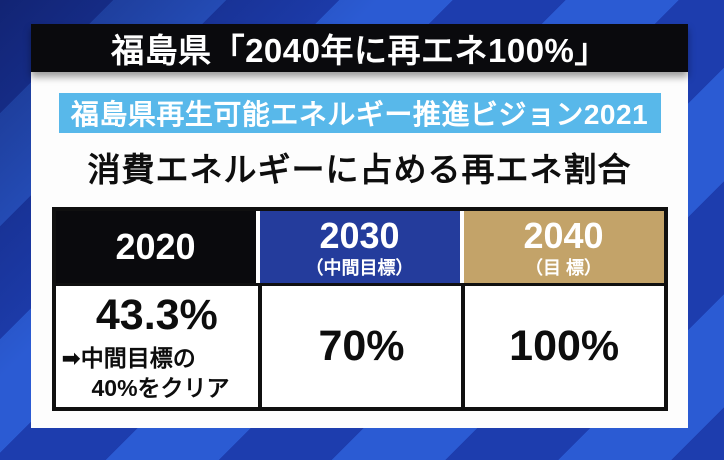  I want to click on value-2030: 70%, so click(361, 346).